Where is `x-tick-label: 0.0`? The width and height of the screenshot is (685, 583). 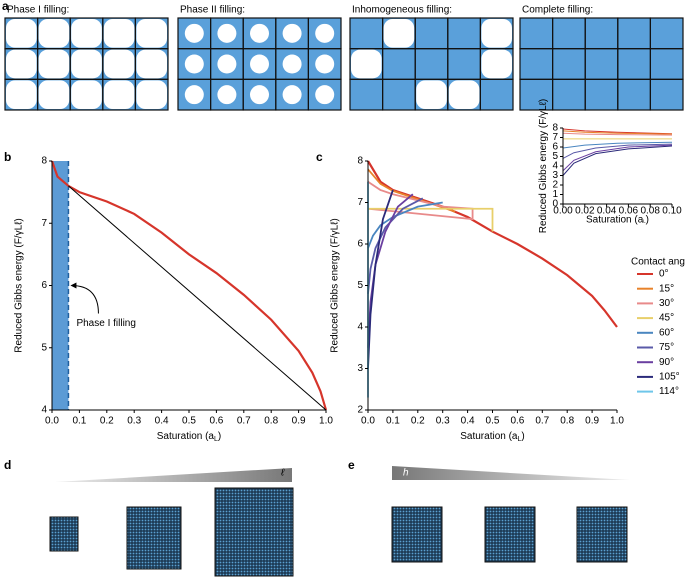 x-tick-label: 0.0 is located at coordinates (368, 421).